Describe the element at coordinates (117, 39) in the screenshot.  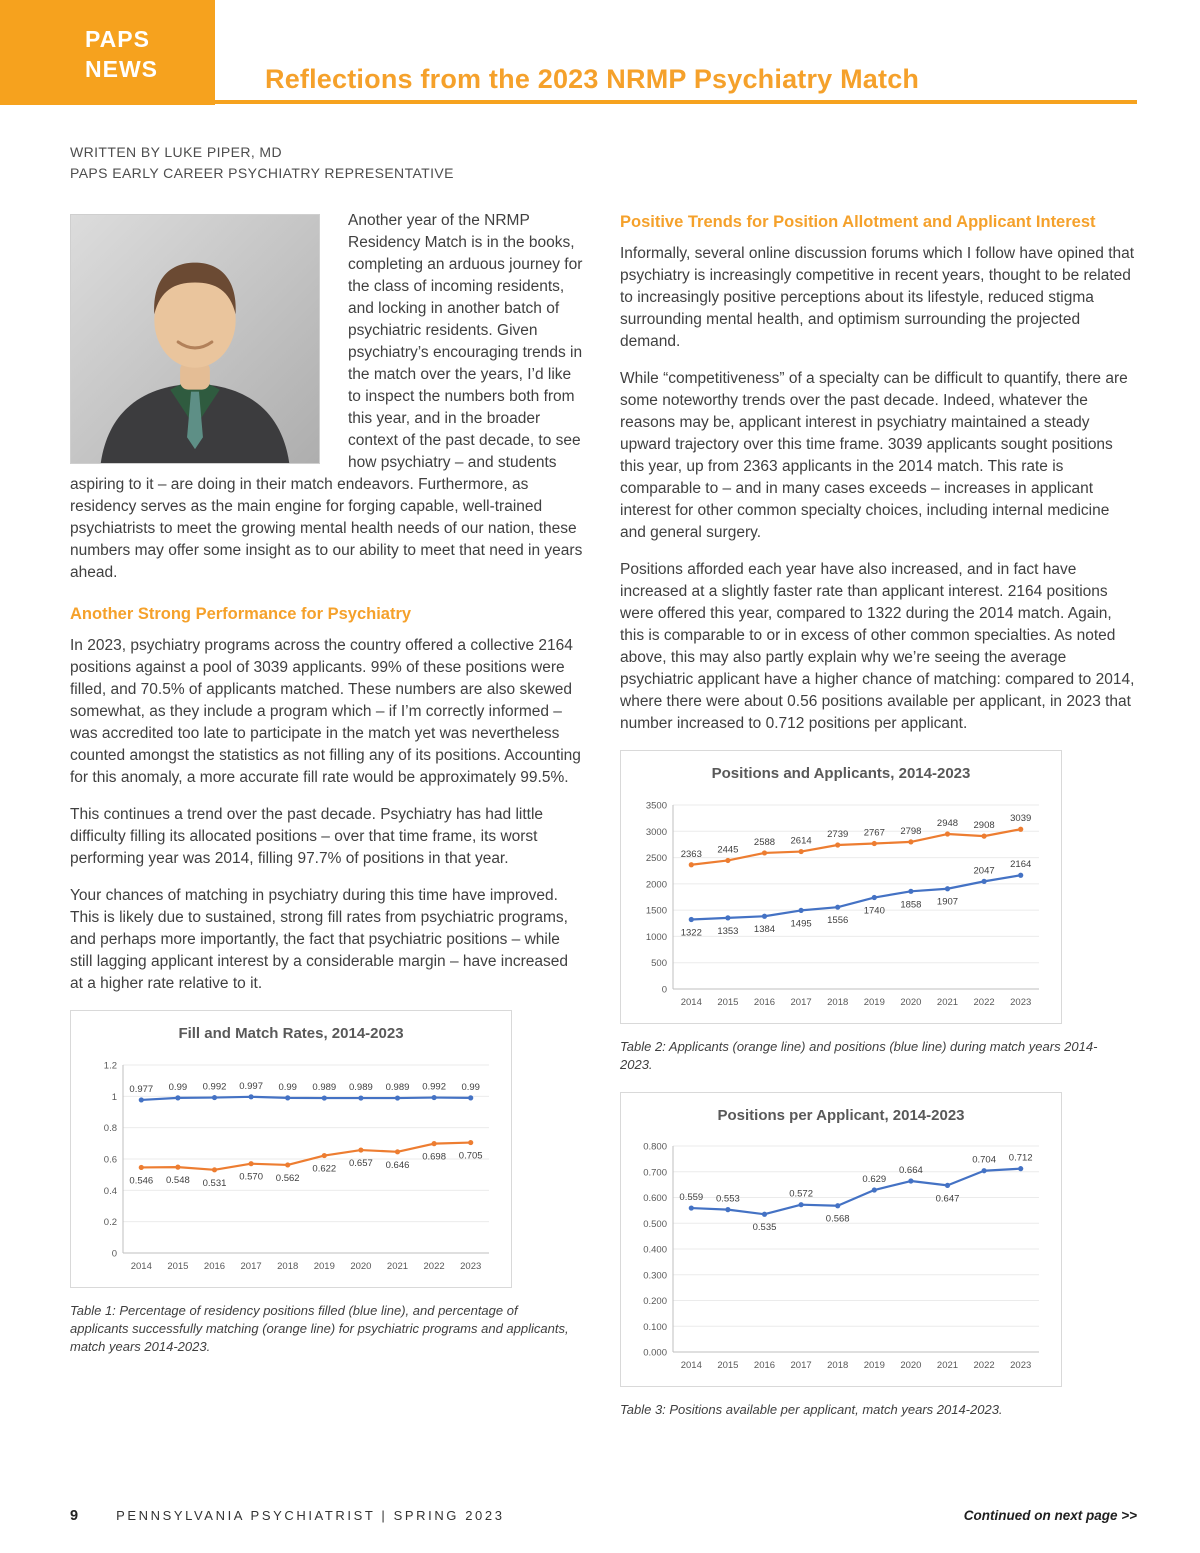
I see `brand-line-1: PAPS` at that location.